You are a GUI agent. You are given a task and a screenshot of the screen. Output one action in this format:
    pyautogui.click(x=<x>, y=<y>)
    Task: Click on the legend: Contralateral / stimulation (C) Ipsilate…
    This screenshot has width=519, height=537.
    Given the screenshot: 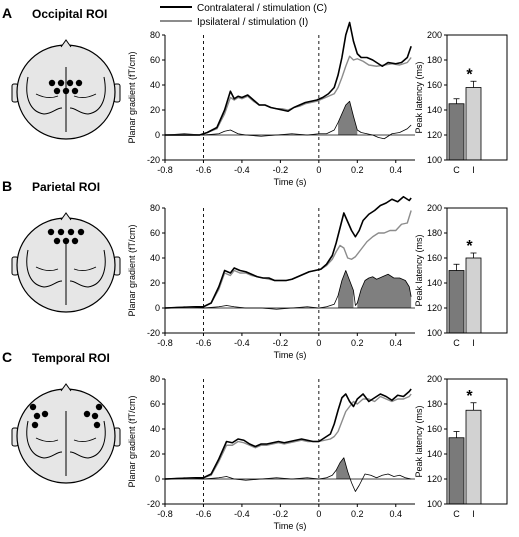 What is the action you would take?
    pyautogui.click(x=243, y=15)
    